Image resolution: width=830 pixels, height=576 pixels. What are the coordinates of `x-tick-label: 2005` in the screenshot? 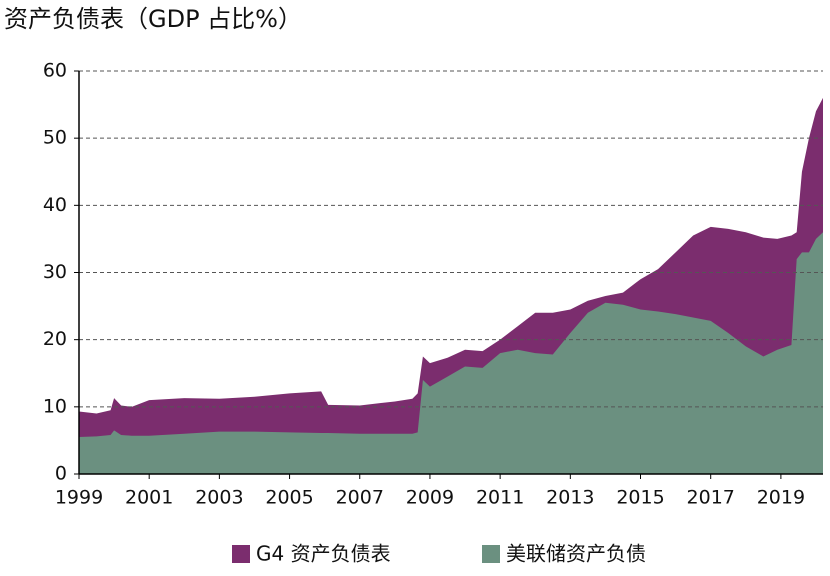 It's located at (289, 498).